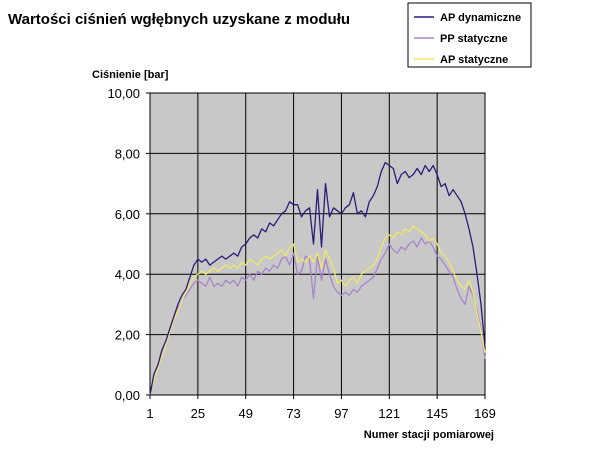  Describe the element at coordinates (389, 413) in the screenshot. I see `x-tick-label: 121` at that location.